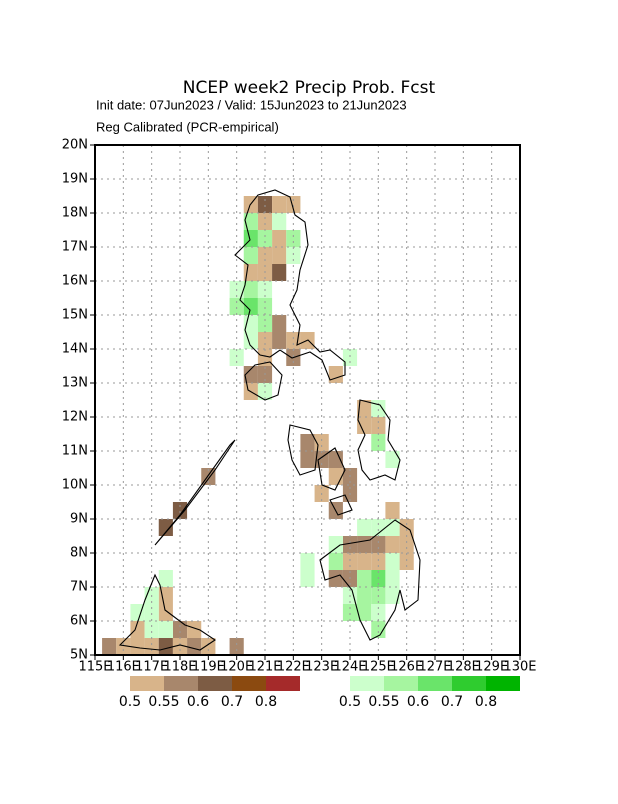 The image size is (618, 804). Describe the element at coordinates (195, 492) in the screenshot. I see `palawan` at that location.